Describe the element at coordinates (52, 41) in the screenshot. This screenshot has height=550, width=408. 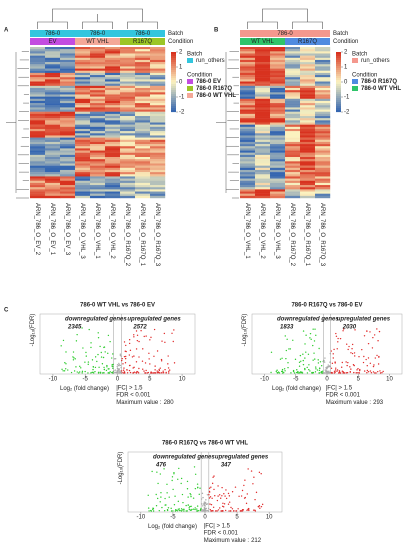
I see `condition-bar` at that location.